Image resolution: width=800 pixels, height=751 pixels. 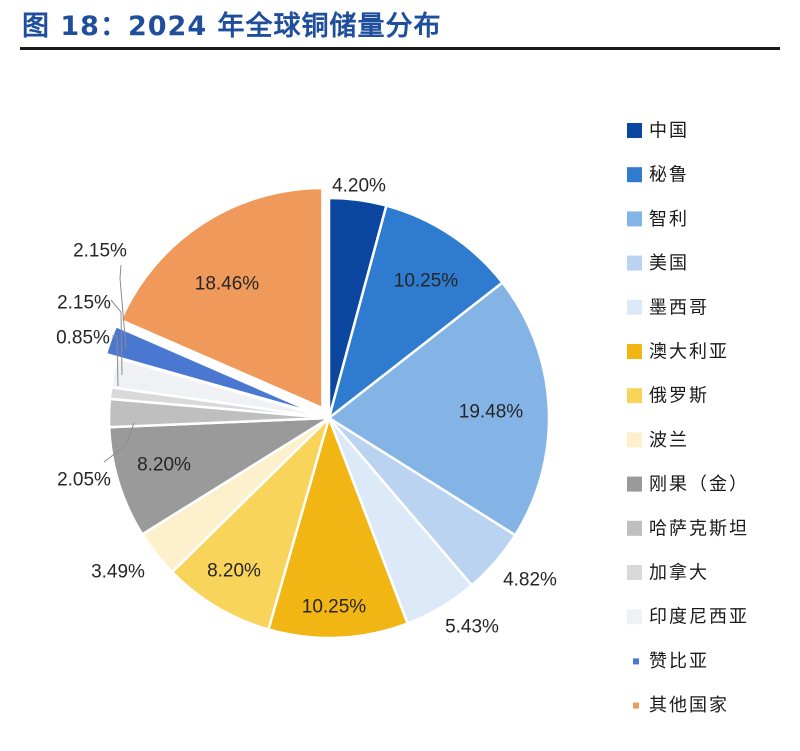 I want to click on legend-label-12: 赞比亚, so click(x=679, y=661).